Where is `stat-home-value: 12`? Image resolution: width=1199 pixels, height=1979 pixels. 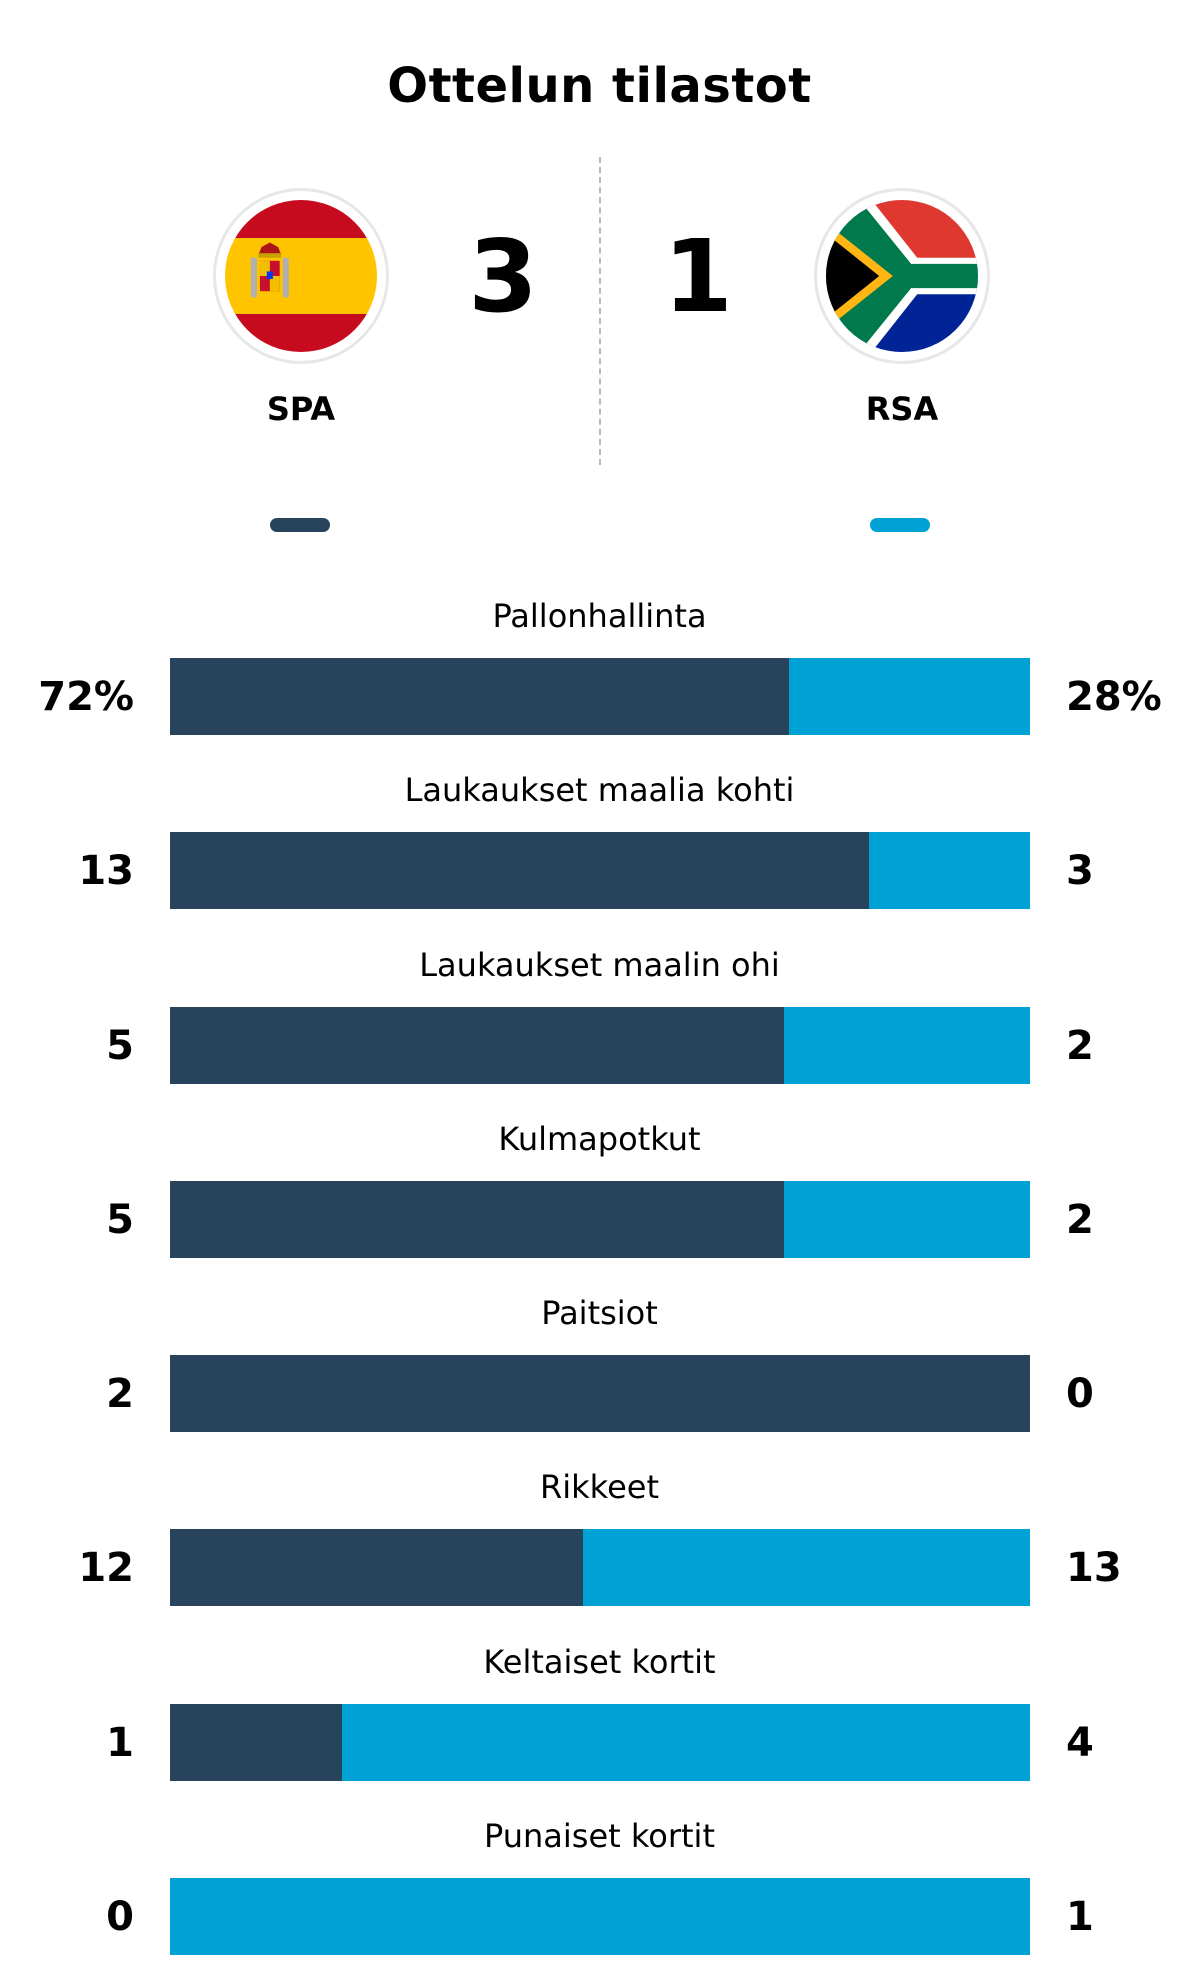 stat-home-value: 12 is located at coordinates (106, 1568).